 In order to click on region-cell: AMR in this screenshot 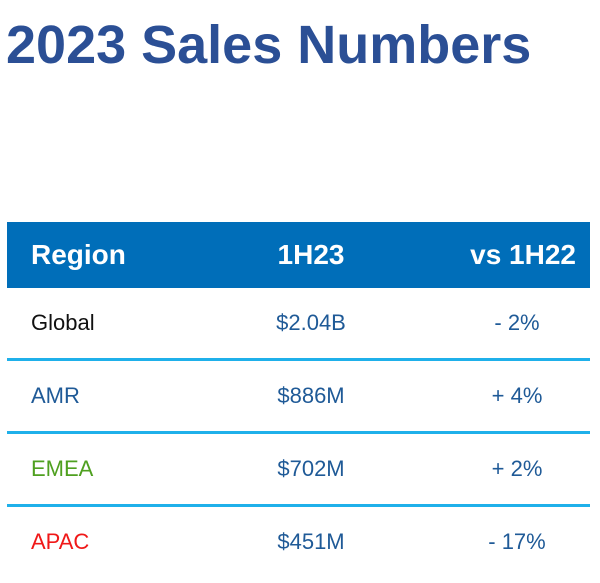, I will do `click(55, 395)`.